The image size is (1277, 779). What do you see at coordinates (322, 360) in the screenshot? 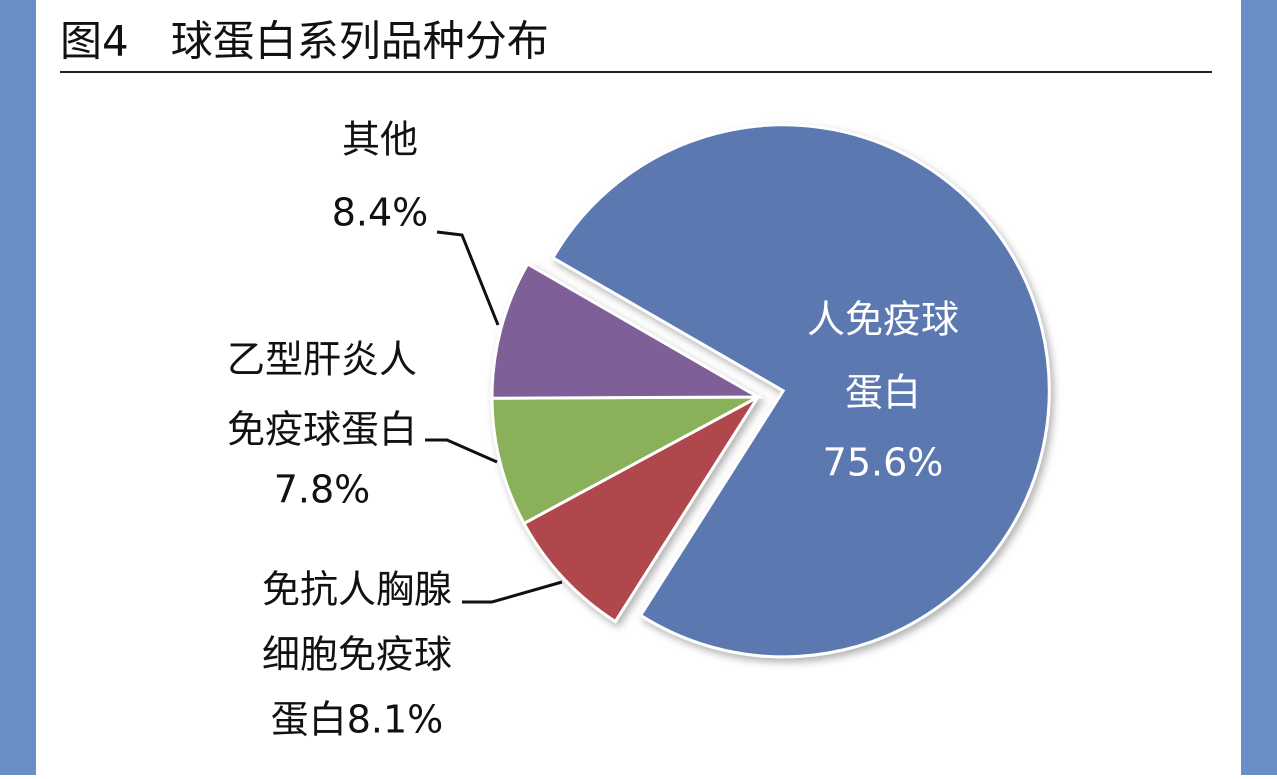
I see `slice-label: 乙型肝炎人` at bounding box center [322, 360].